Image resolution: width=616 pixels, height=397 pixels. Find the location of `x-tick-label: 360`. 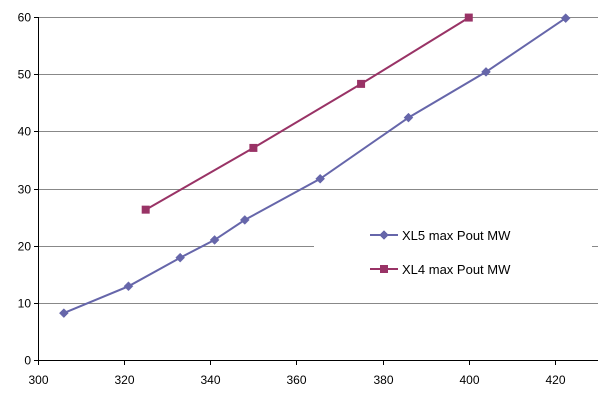

x-tick-label: 360 is located at coordinates (296, 380).